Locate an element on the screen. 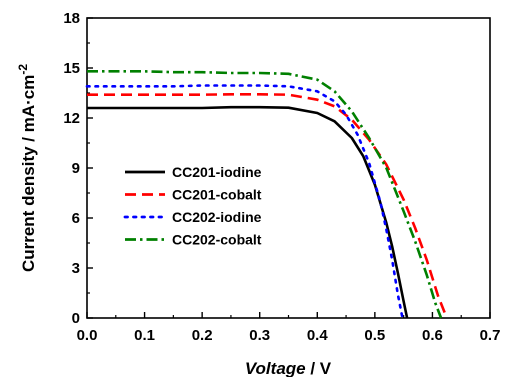 This screenshot has width=506, height=377. x-tick-label: 0.2 is located at coordinates (202, 335).